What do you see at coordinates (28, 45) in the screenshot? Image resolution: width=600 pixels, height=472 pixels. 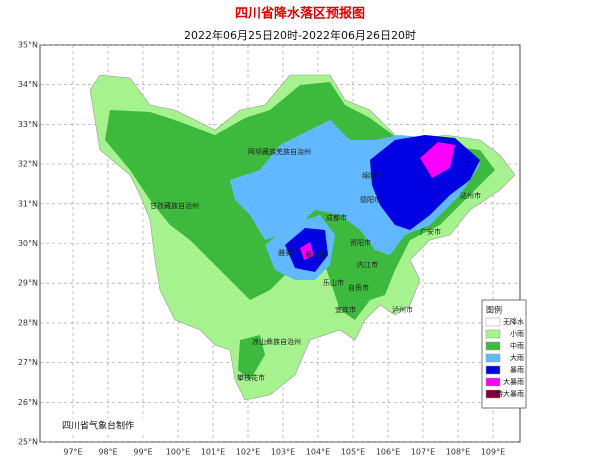 I see `lat-tick-label: 35°N` at bounding box center [28, 45].